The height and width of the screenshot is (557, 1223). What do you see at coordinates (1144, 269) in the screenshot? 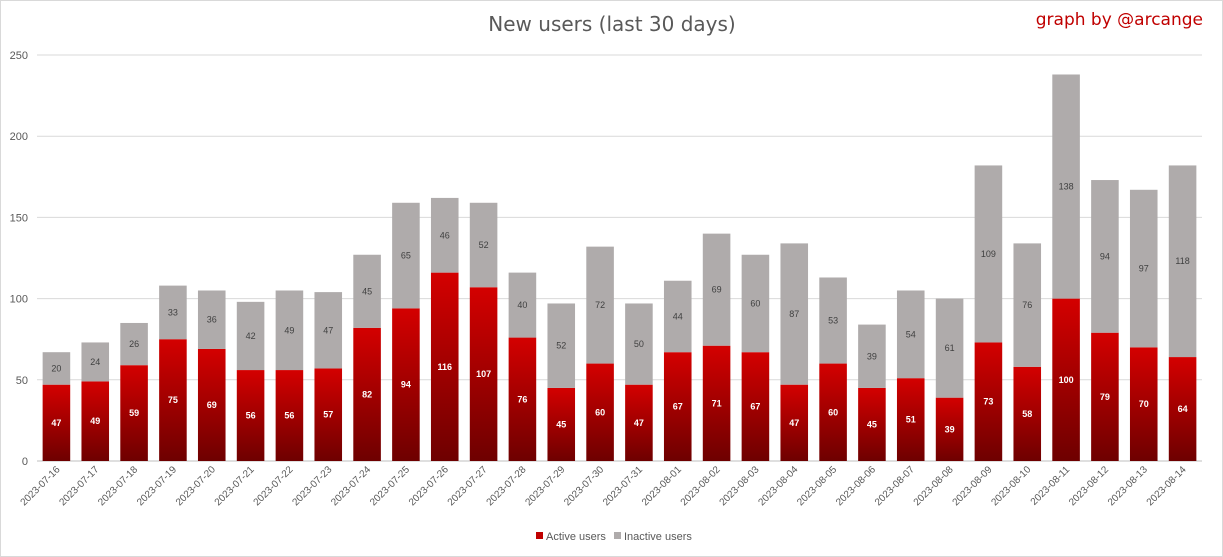
I see `data-label-inactive: 97` at bounding box center [1144, 269].